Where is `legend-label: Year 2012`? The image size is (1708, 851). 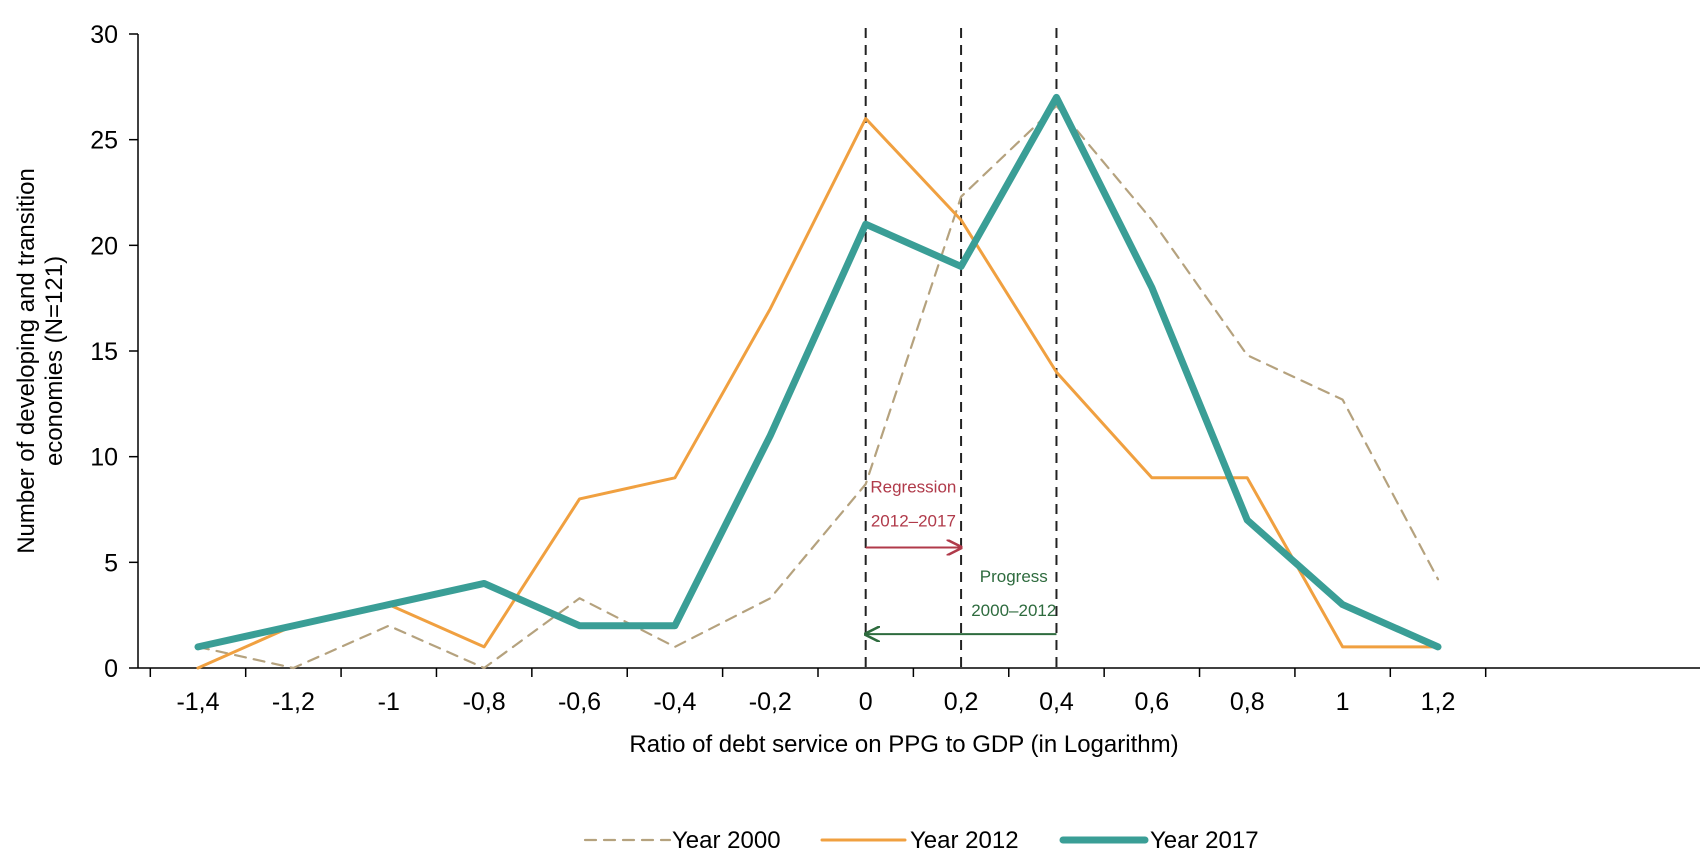 legend-label: Year 2012 is located at coordinates (964, 839).